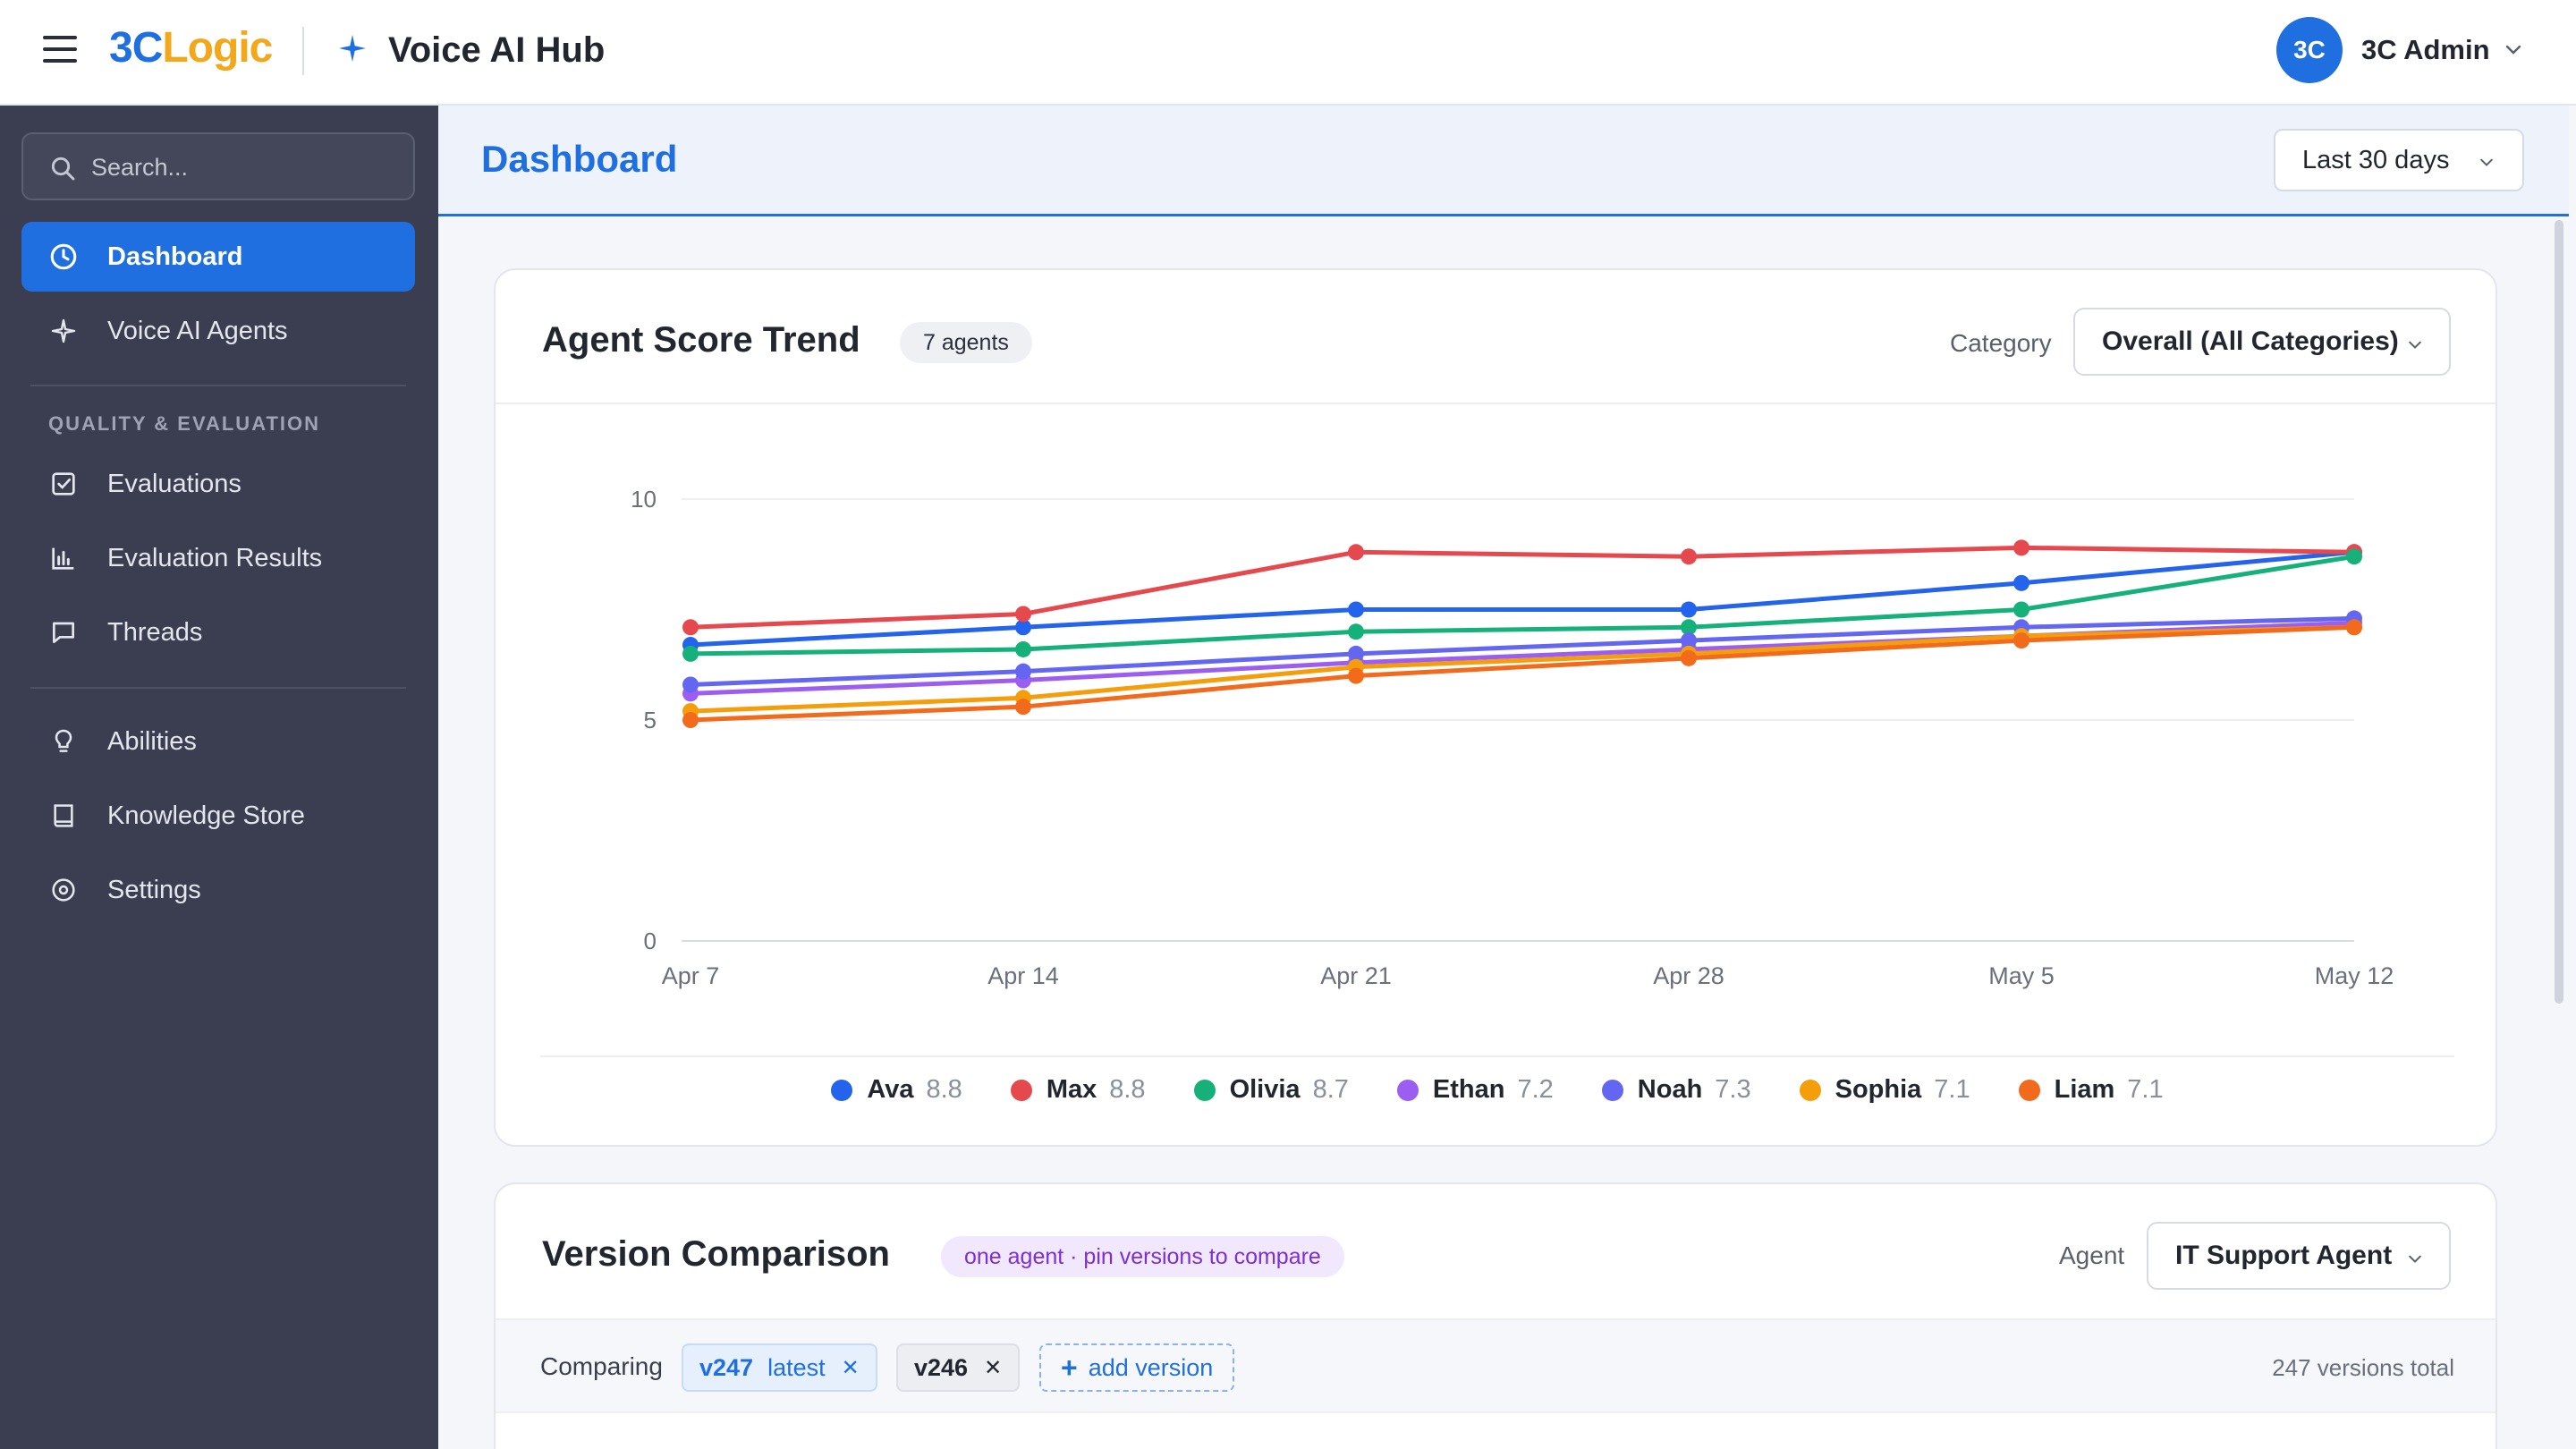  What do you see at coordinates (1271, 1090) in the screenshot?
I see `legend-item-olivia: Olivia 8.7` at bounding box center [1271, 1090].